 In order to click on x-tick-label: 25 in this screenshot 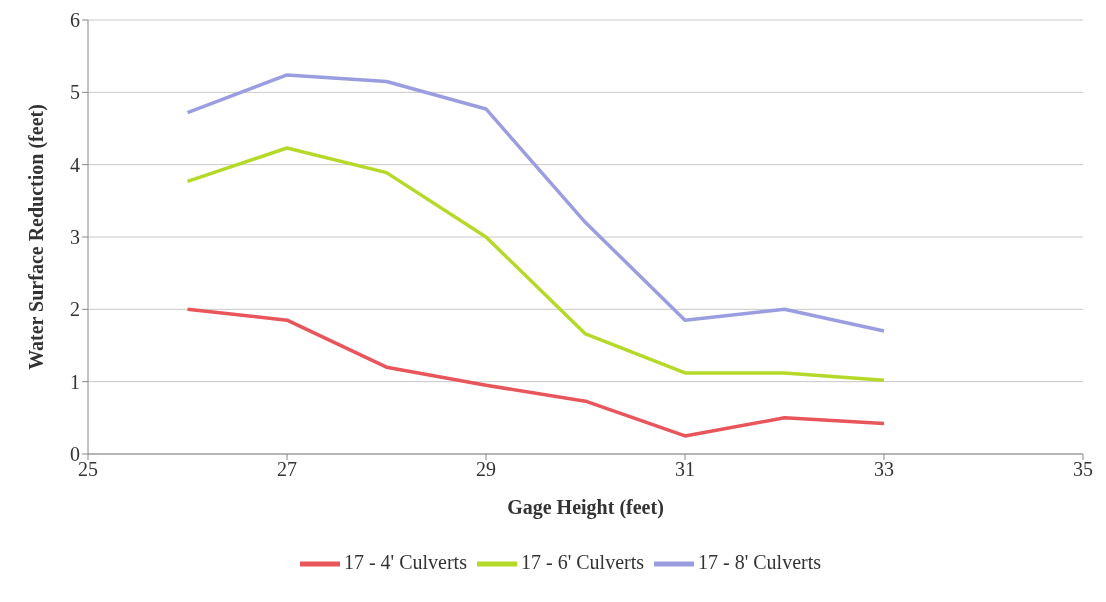, I will do `click(88, 469)`.